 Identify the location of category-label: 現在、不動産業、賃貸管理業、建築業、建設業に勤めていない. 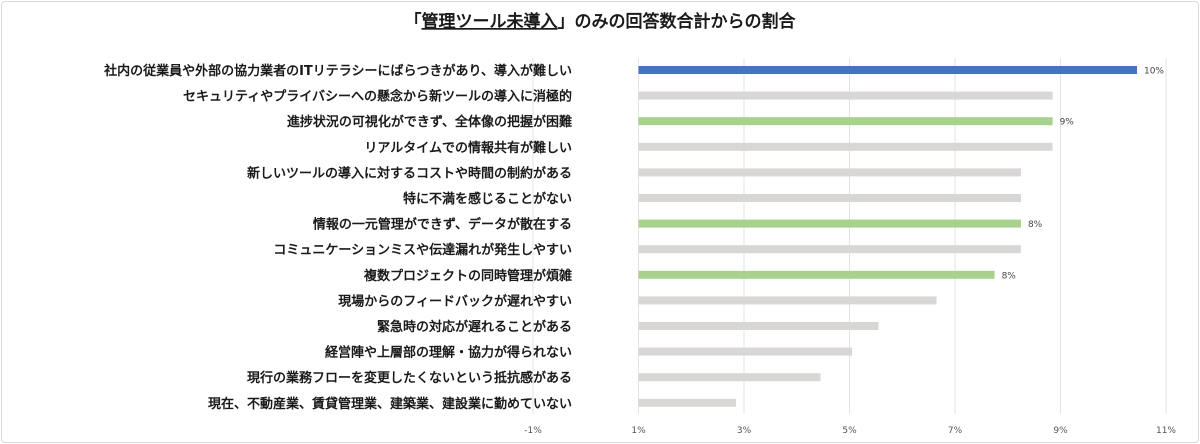
(390, 404).